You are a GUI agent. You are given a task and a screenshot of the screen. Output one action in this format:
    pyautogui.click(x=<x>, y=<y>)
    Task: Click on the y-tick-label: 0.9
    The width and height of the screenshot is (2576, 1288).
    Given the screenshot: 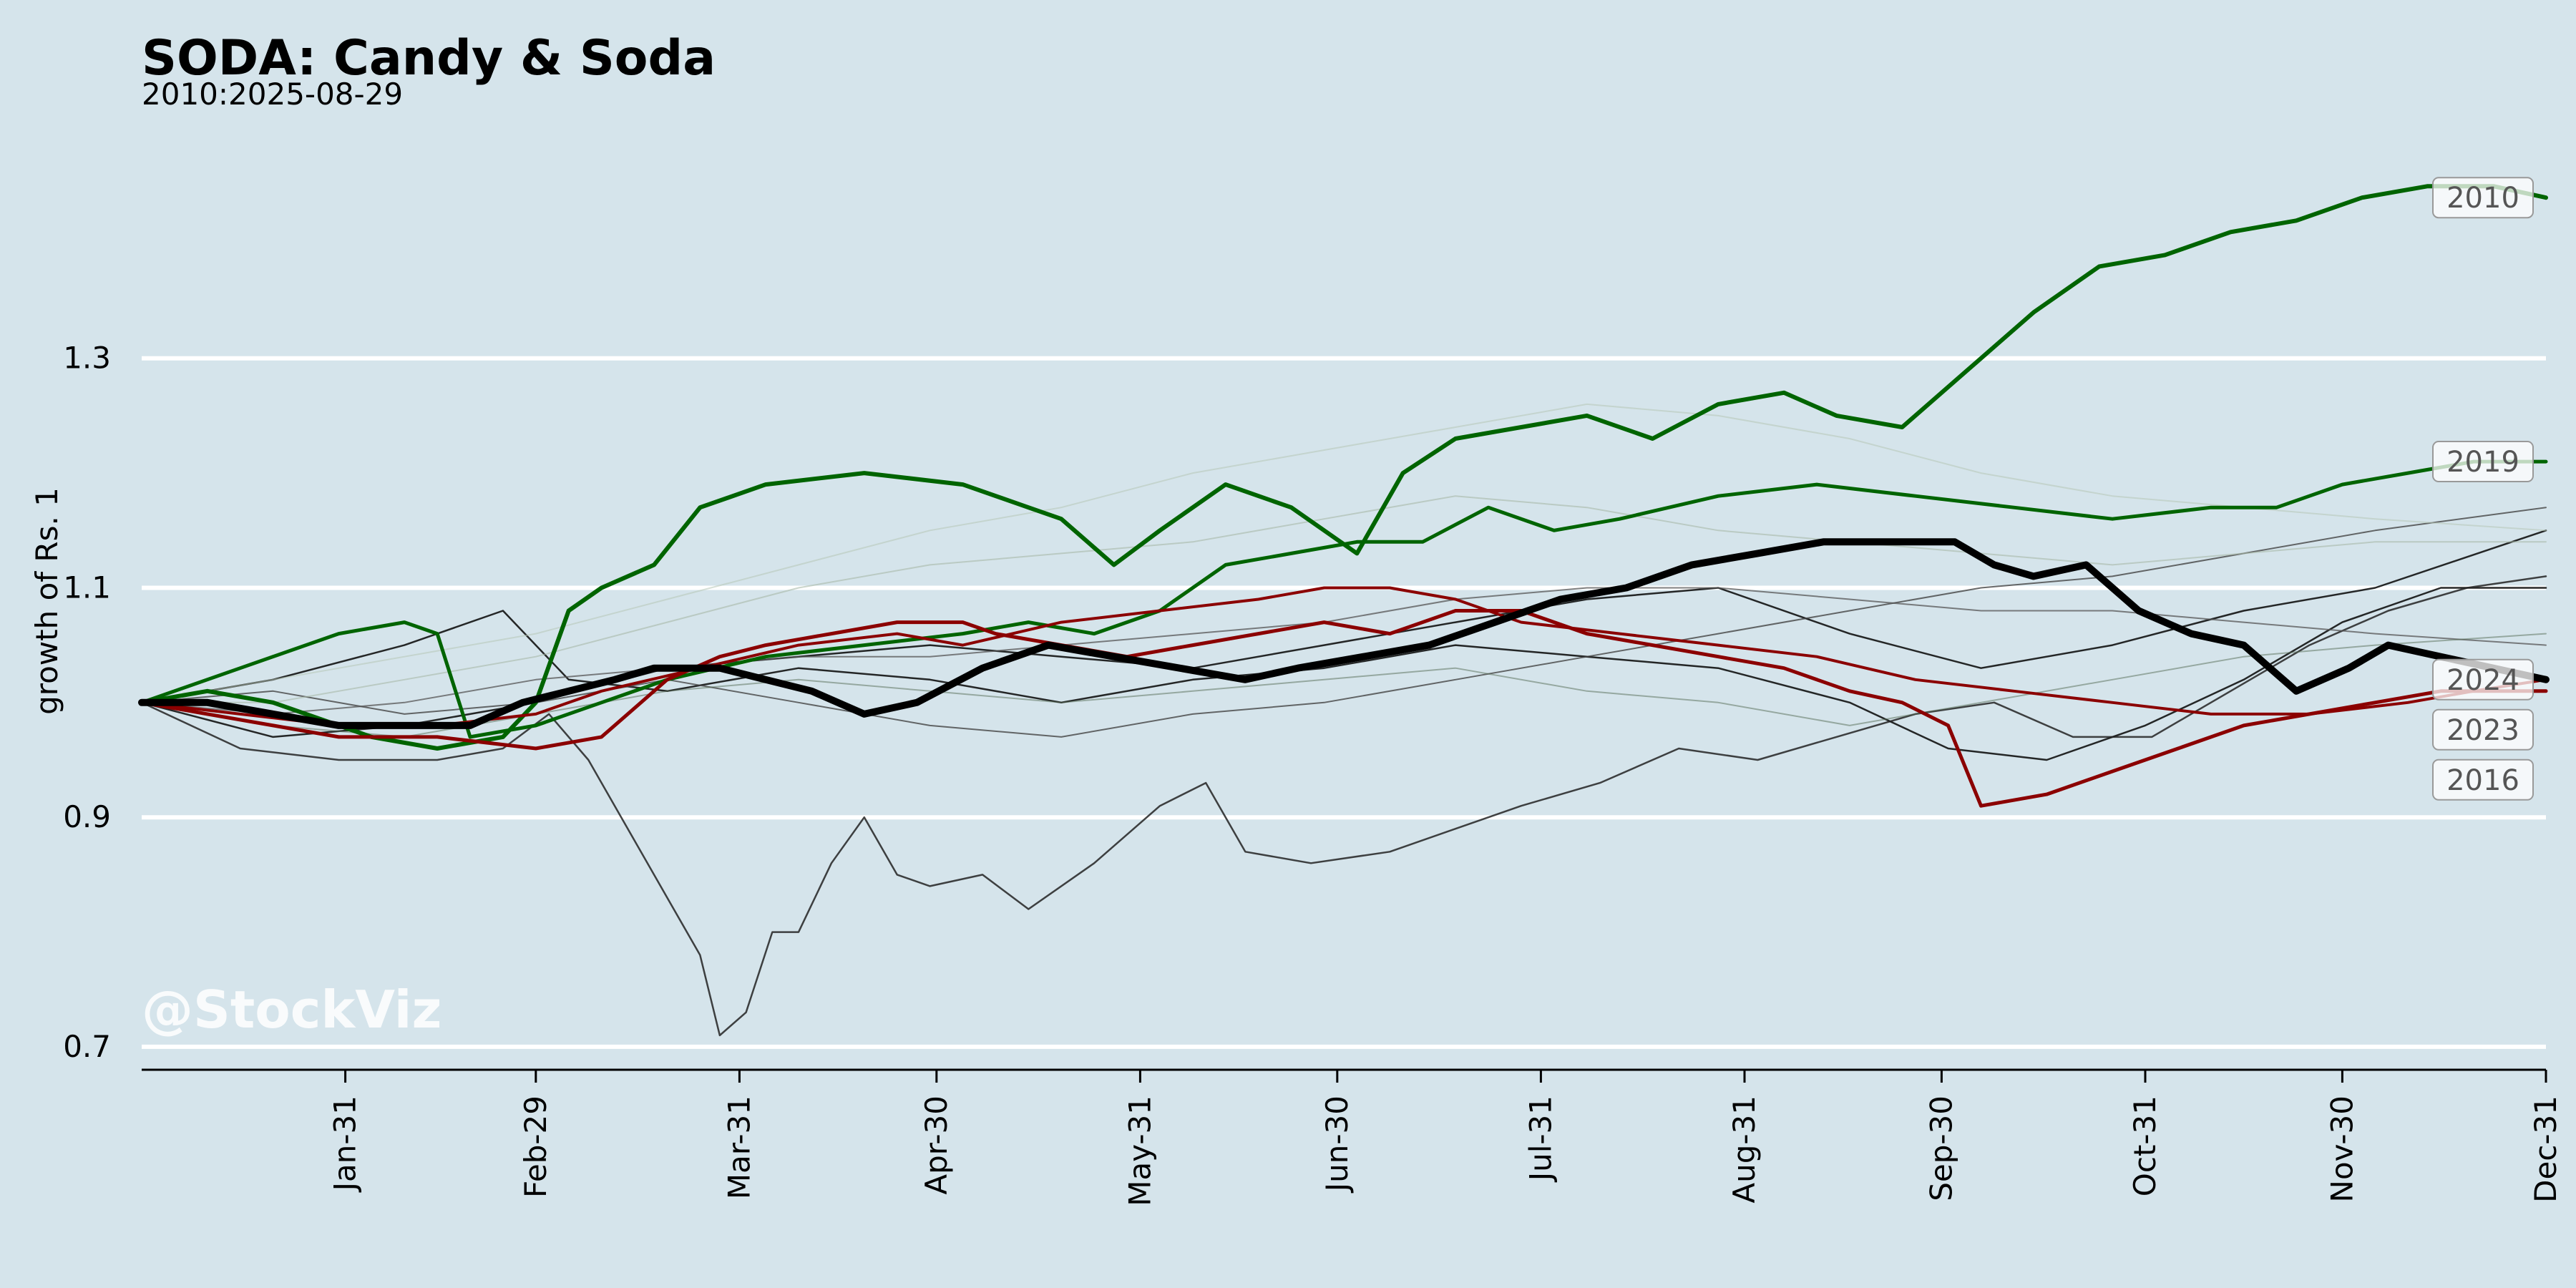 What is the action you would take?
    pyautogui.click(x=87, y=816)
    